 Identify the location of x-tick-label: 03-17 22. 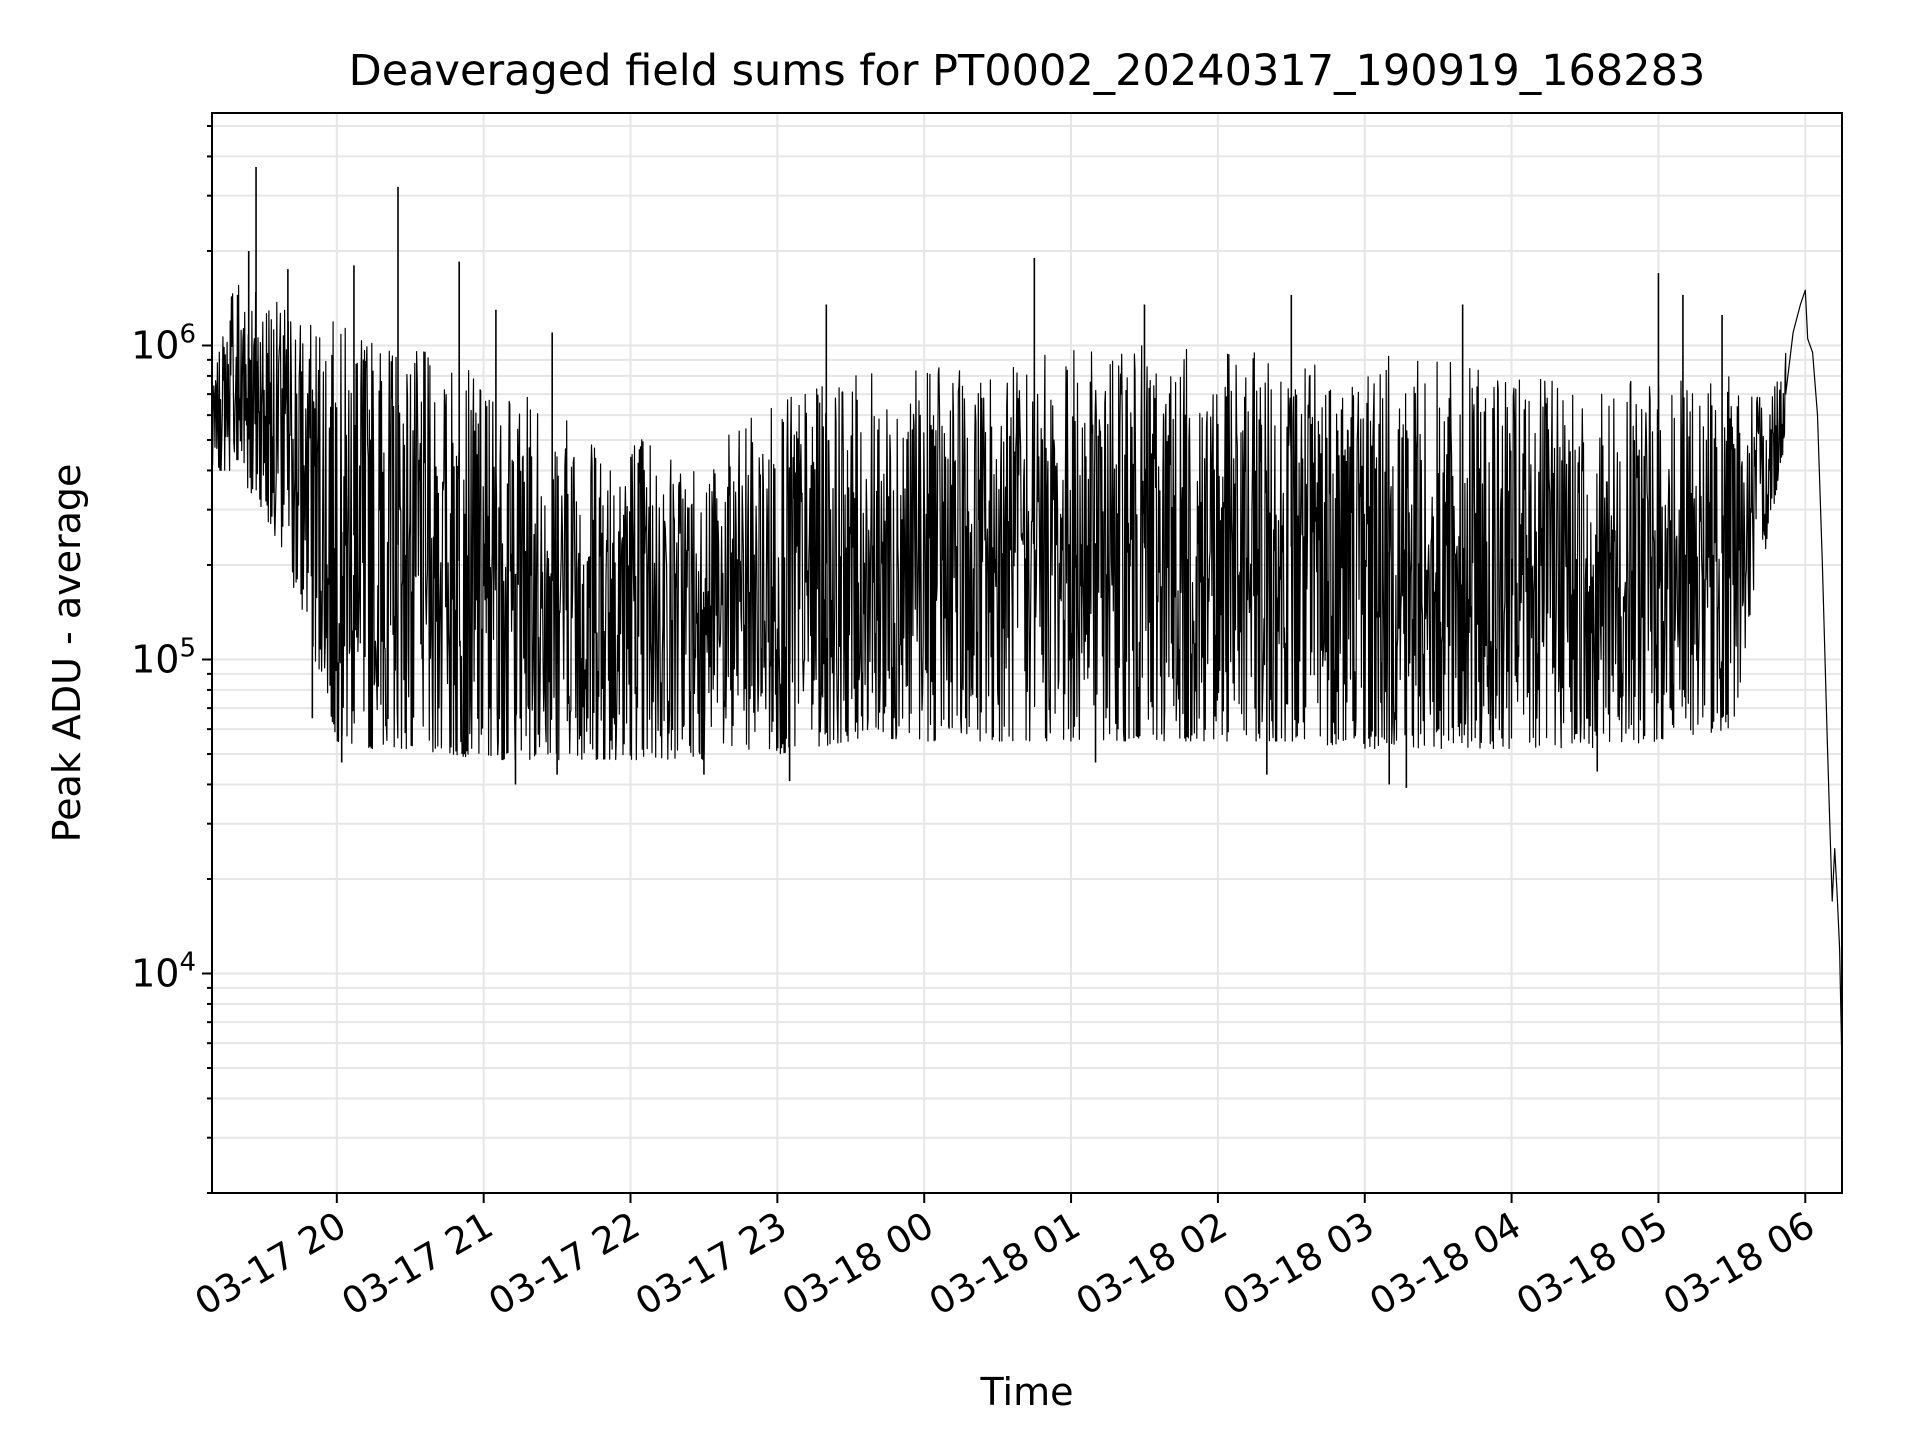
(564, 1264).